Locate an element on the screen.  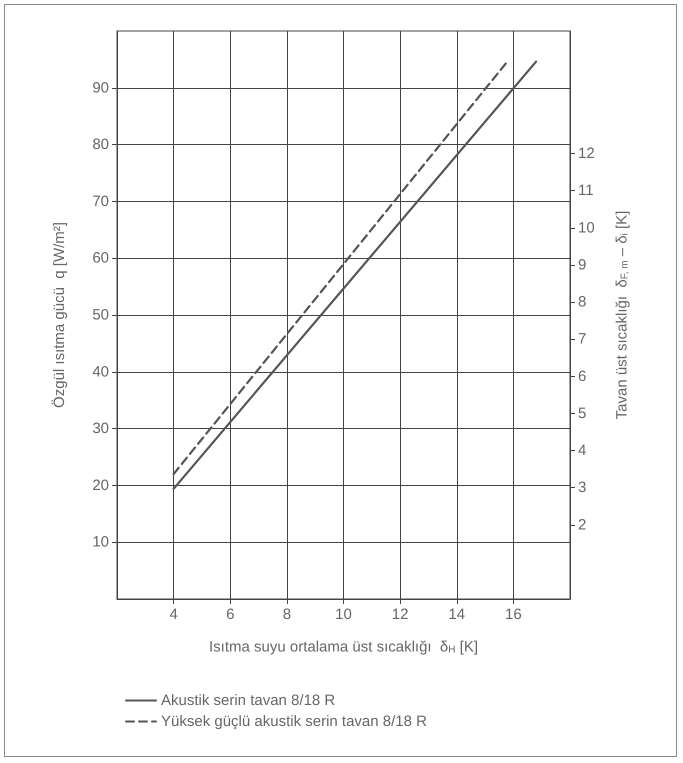
x-tick-label: 4 is located at coordinates (173, 614).